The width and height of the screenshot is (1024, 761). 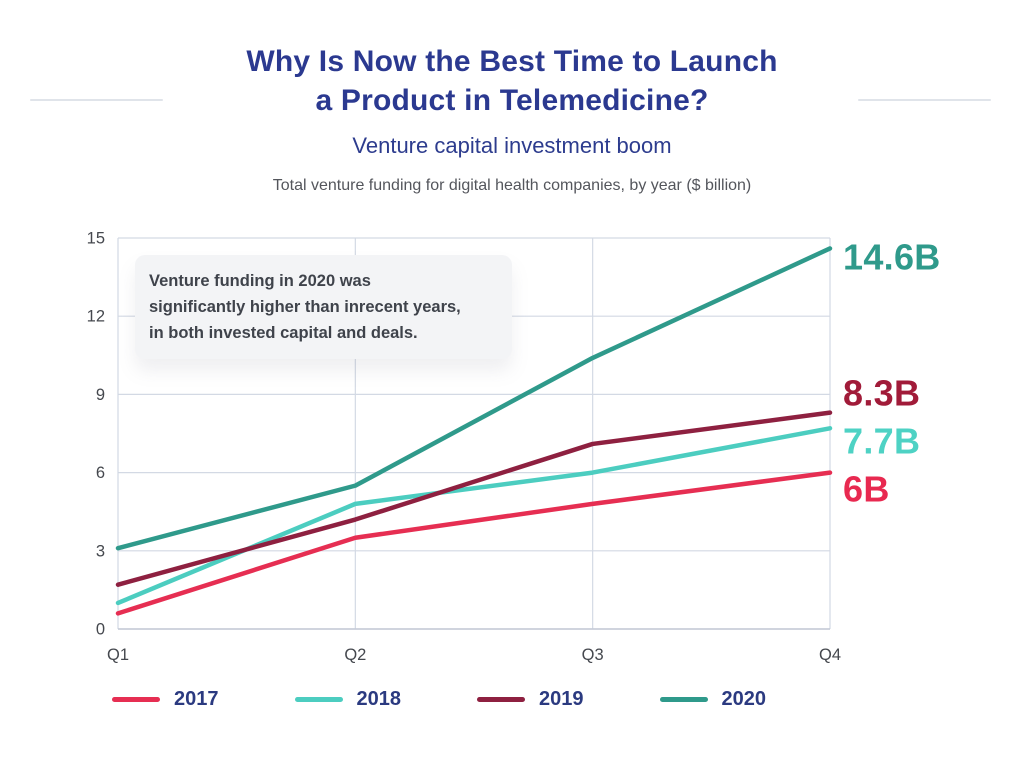 What do you see at coordinates (881, 440) in the screenshot?
I see `value-label-2018: 7.7B` at bounding box center [881, 440].